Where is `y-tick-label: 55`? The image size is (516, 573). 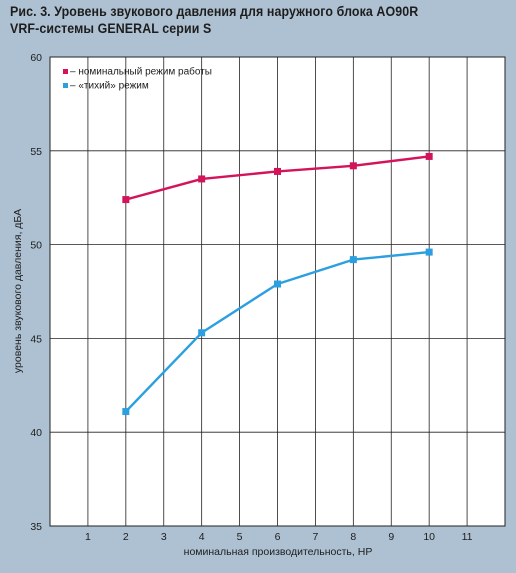 y-tick-label: 55 is located at coordinates (36, 152).